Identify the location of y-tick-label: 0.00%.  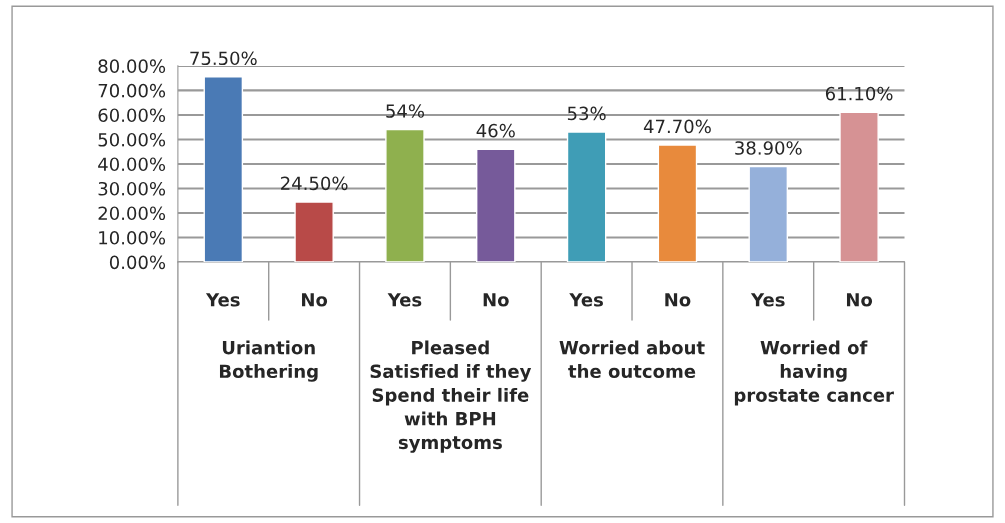
(137, 262).